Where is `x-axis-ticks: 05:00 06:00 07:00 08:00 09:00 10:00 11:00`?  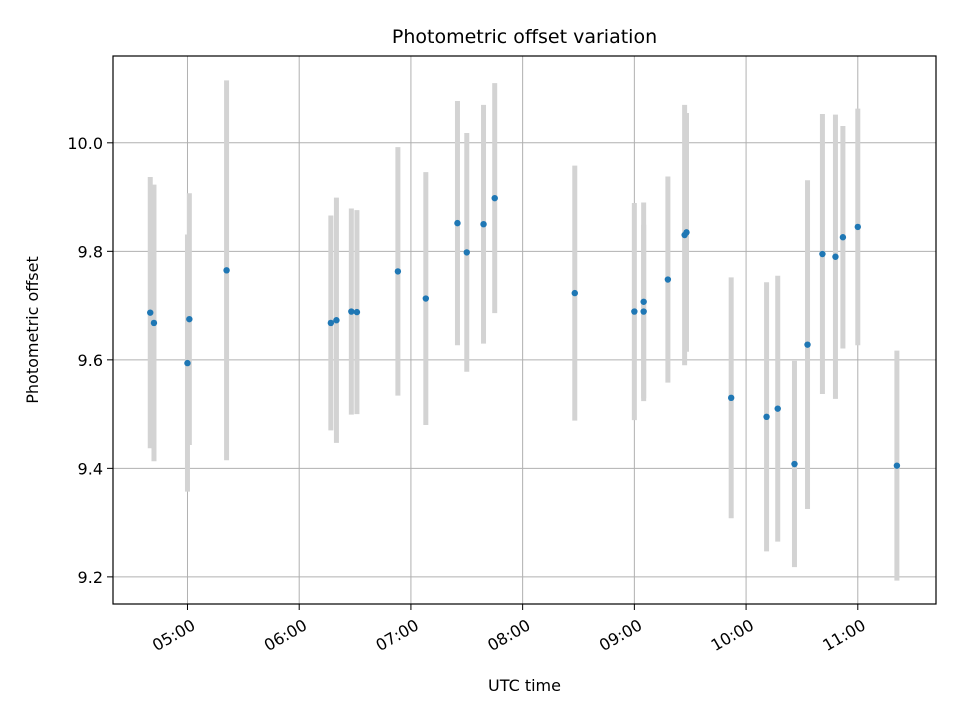 x-axis-ticks: 05:00 06:00 07:00 08:00 09:00 10:00 11:00 is located at coordinates (509, 629).